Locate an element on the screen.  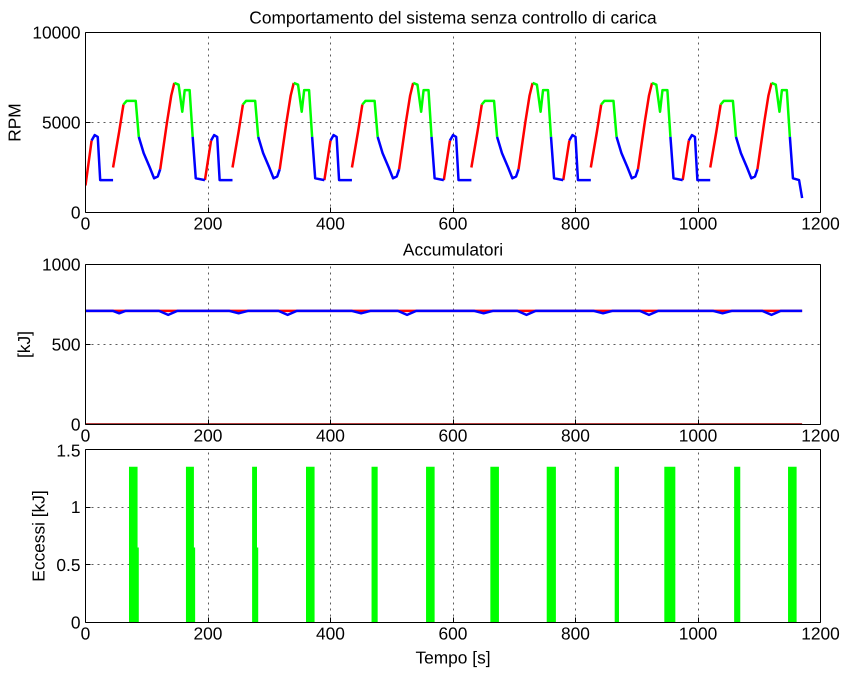
chart-title: Comportamento del sistema senza controllo di carica is located at coordinates (453, 18).